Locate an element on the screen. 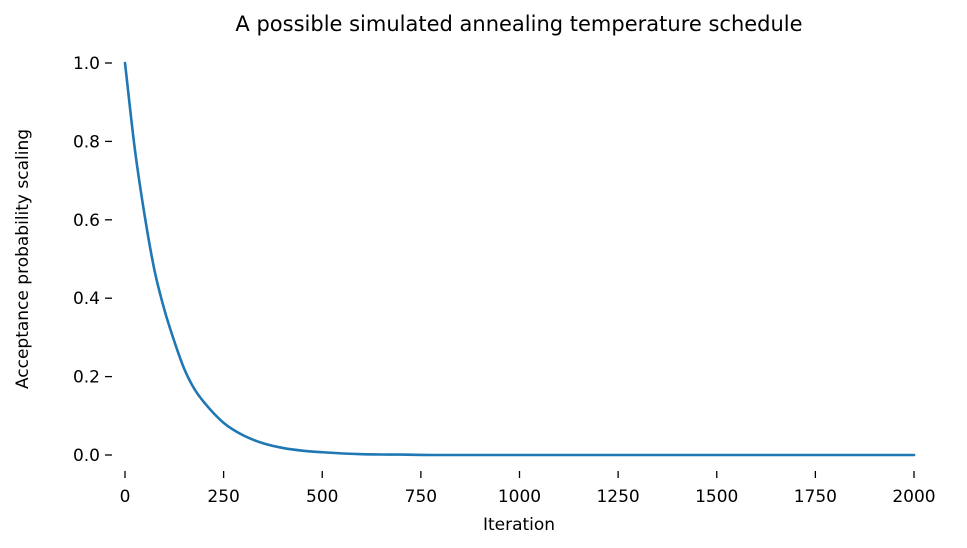 This screenshot has width=967, height=548. y-tick-label: 0.8 is located at coordinates (86, 142).